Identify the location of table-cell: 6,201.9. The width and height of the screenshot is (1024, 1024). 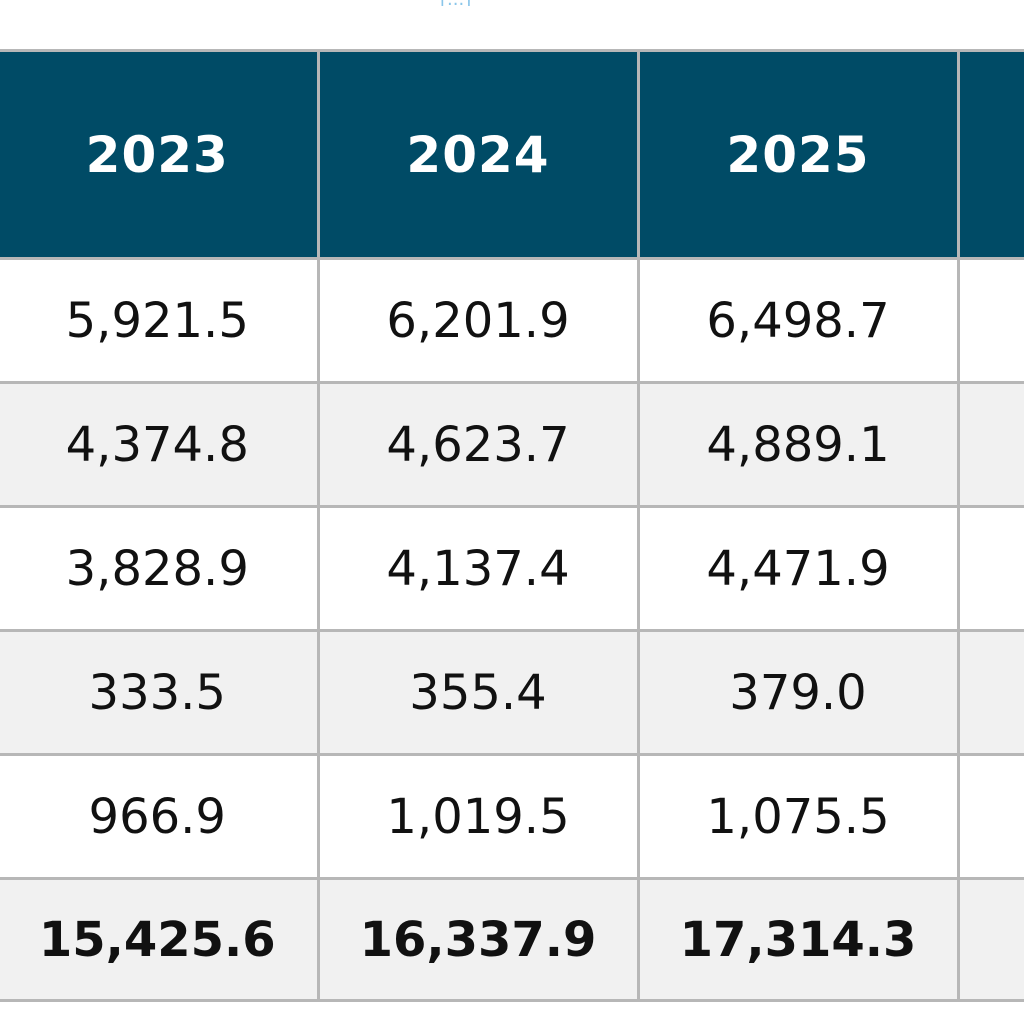
(479, 321).